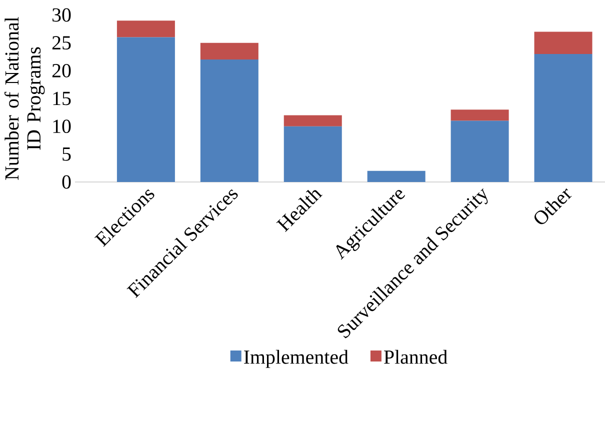 The width and height of the screenshot is (605, 425). Describe the element at coordinates (24, 98) in the screenshot. I see `y-axis-title: Number of National ID Programs` at that location.